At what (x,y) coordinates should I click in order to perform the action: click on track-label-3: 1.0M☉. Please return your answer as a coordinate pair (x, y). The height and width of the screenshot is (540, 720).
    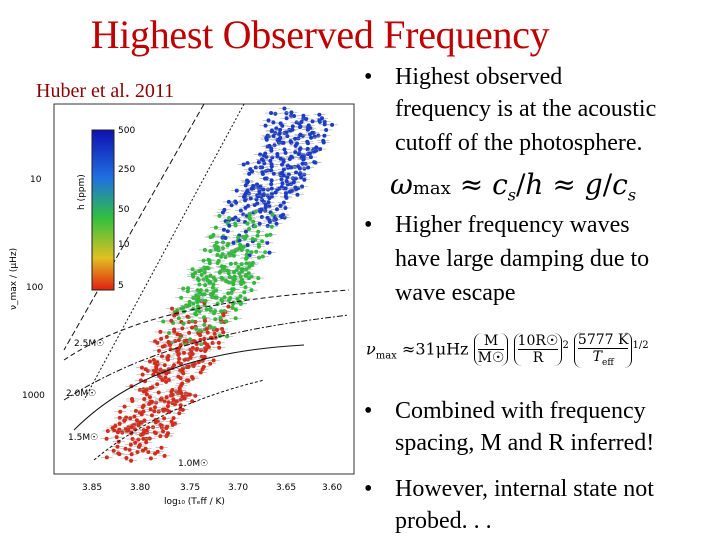
    Looking at the image, I should click on (193, 464).